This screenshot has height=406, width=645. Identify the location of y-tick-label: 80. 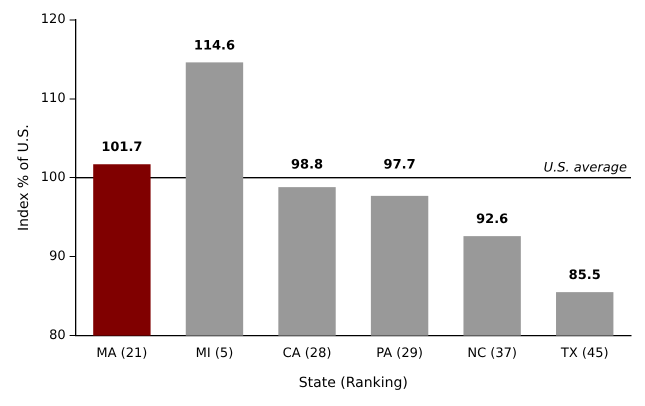
(57, 335).